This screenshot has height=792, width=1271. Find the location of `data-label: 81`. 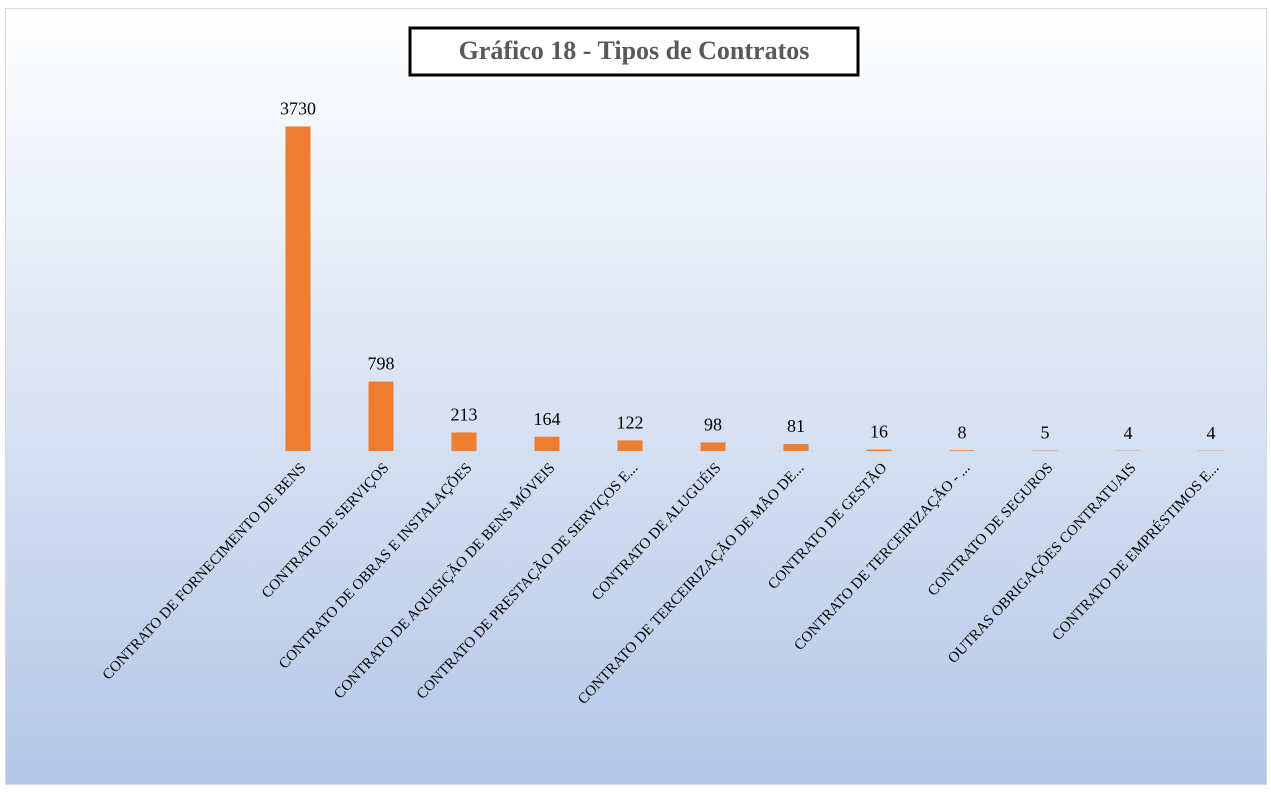

data-label: 81 is located at coordinates (796, 426).